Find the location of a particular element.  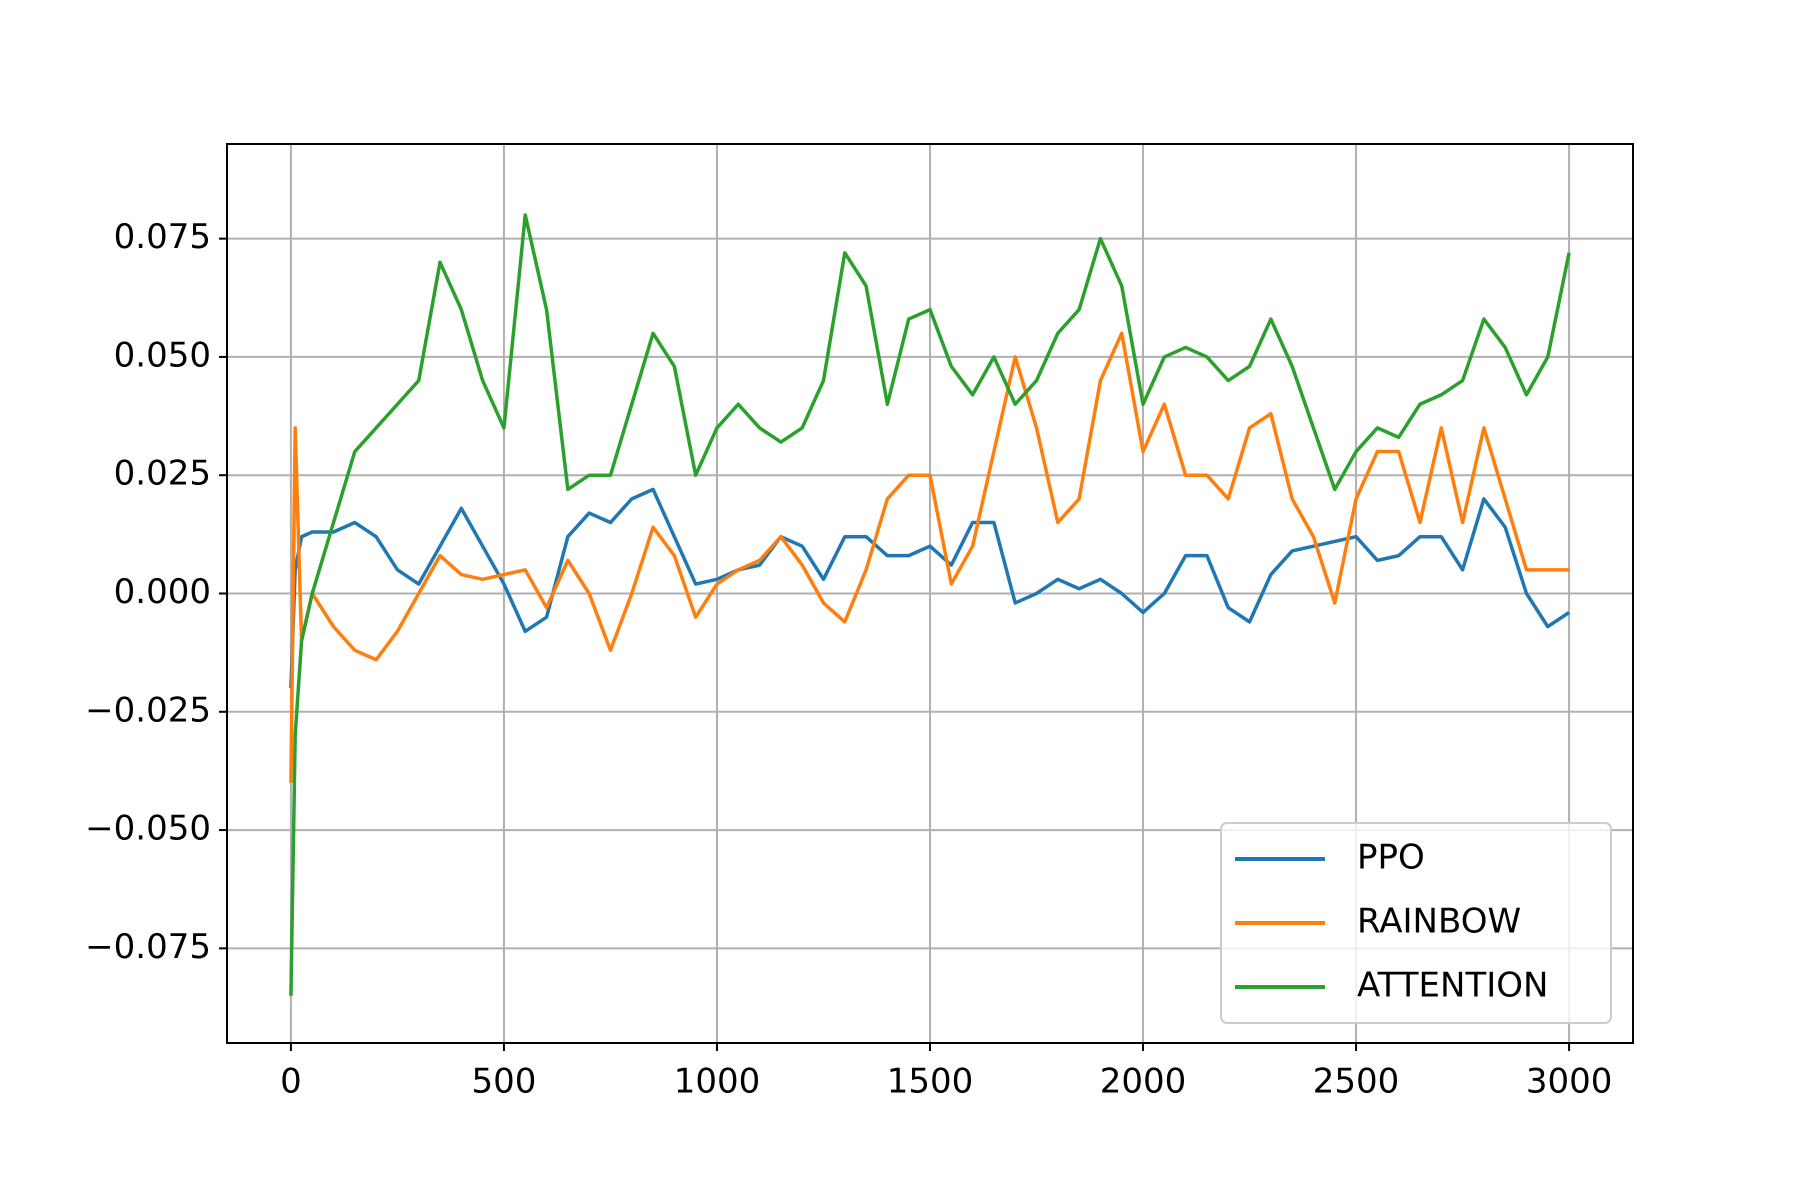

legend-box is located at coordinates (1416, 923).